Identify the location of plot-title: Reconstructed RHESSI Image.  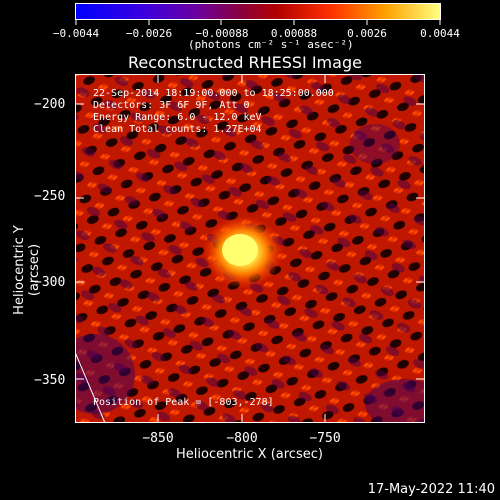
(245, 62).